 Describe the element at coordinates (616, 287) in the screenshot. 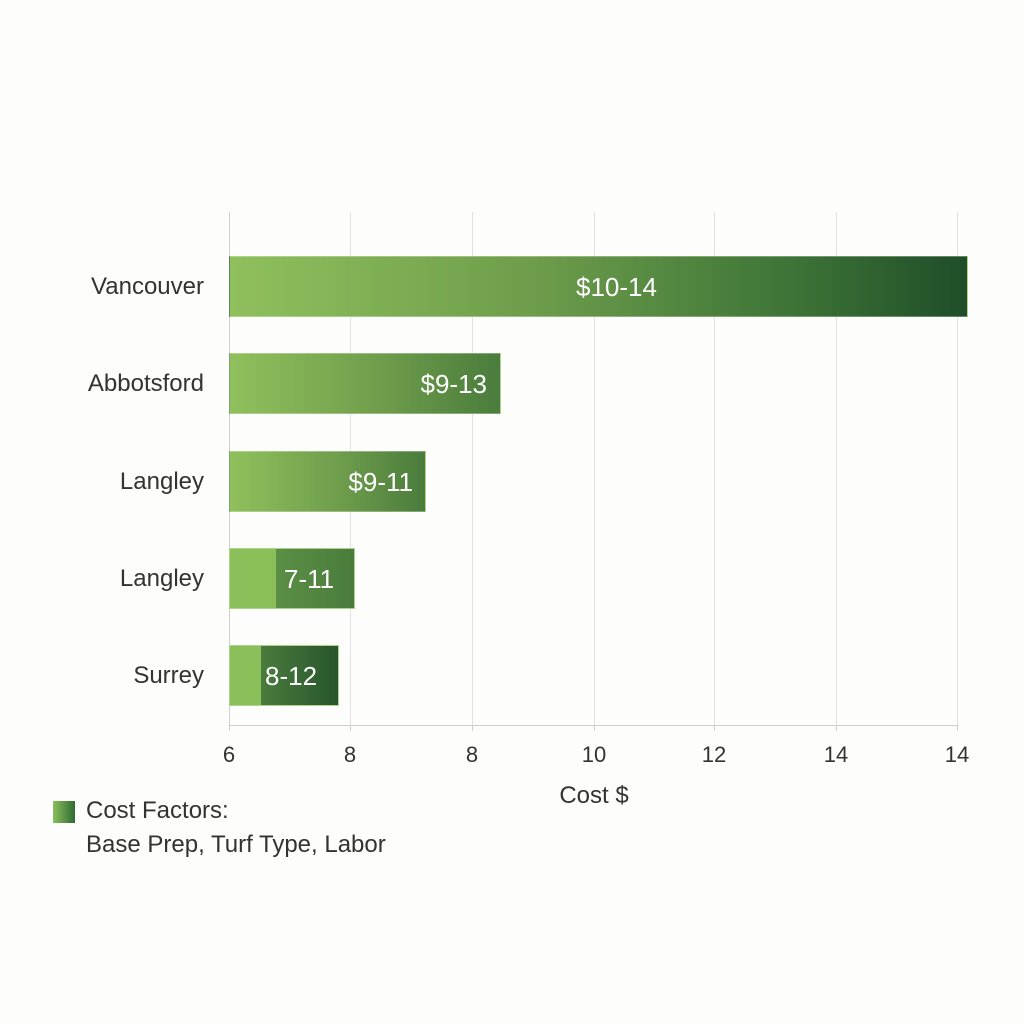

I see `bar-value-label: $10-14` at that location.